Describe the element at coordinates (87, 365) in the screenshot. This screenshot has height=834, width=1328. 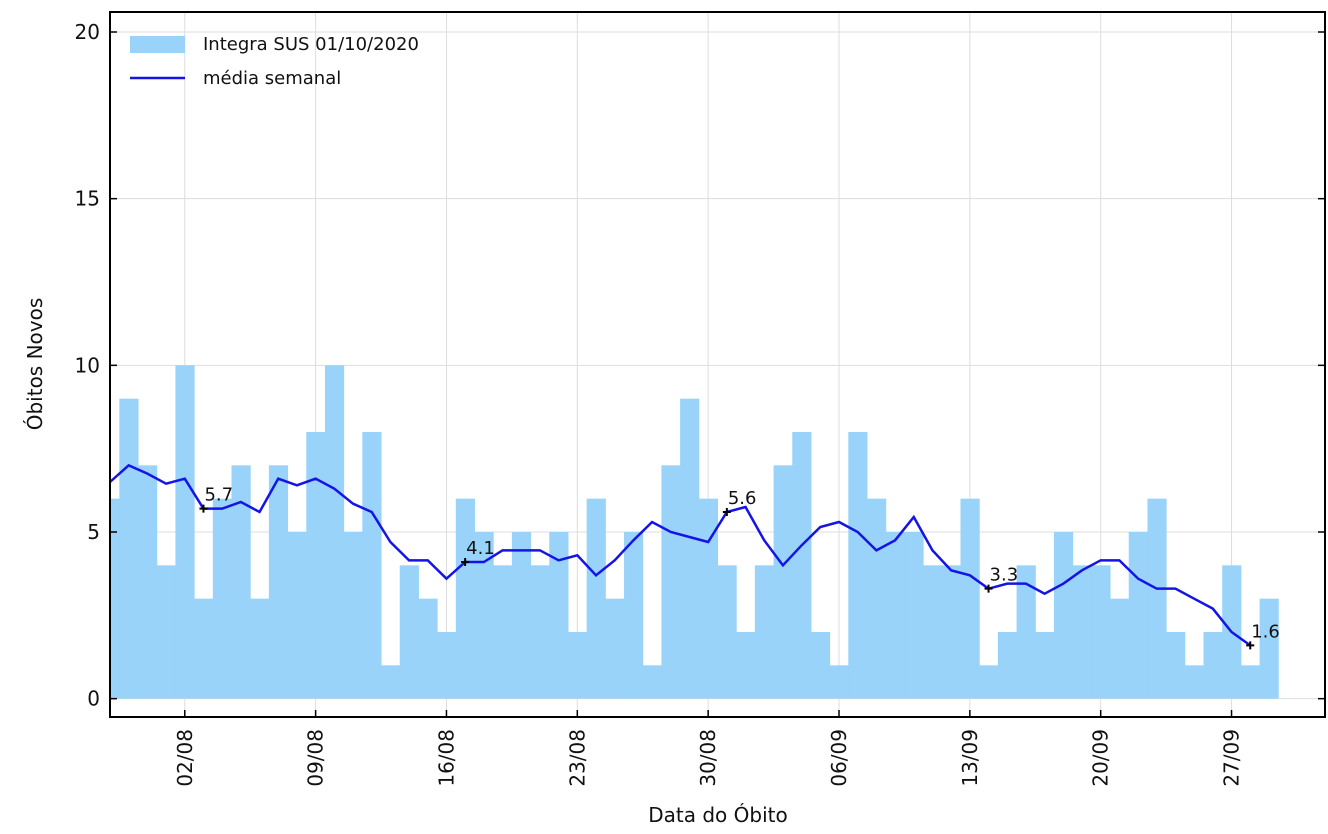
I see `y-tick-label: 10` at that location.